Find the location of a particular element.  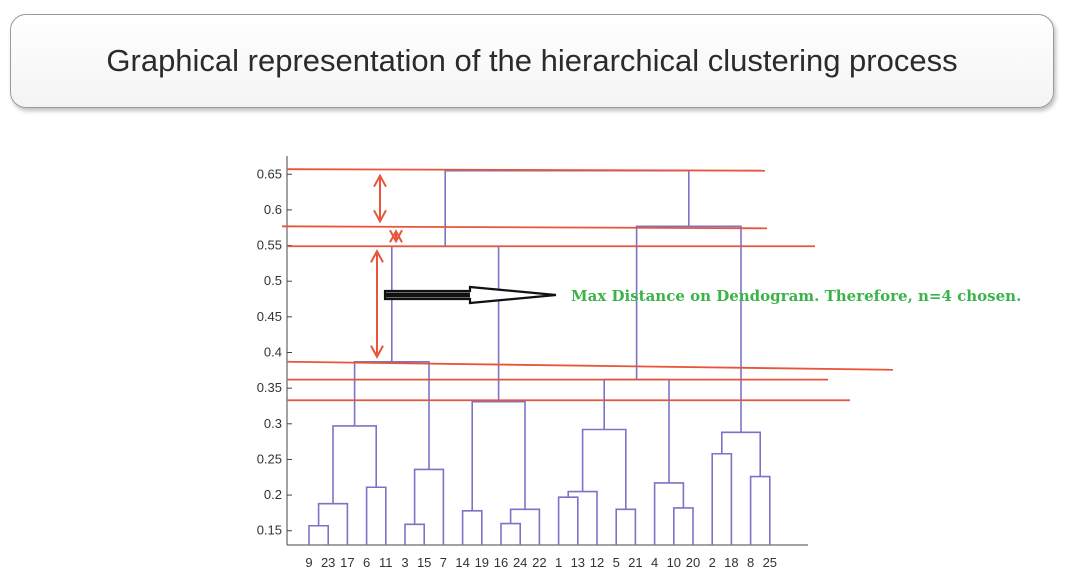

leaf-label: 7 is located at coordinates (443, 562).